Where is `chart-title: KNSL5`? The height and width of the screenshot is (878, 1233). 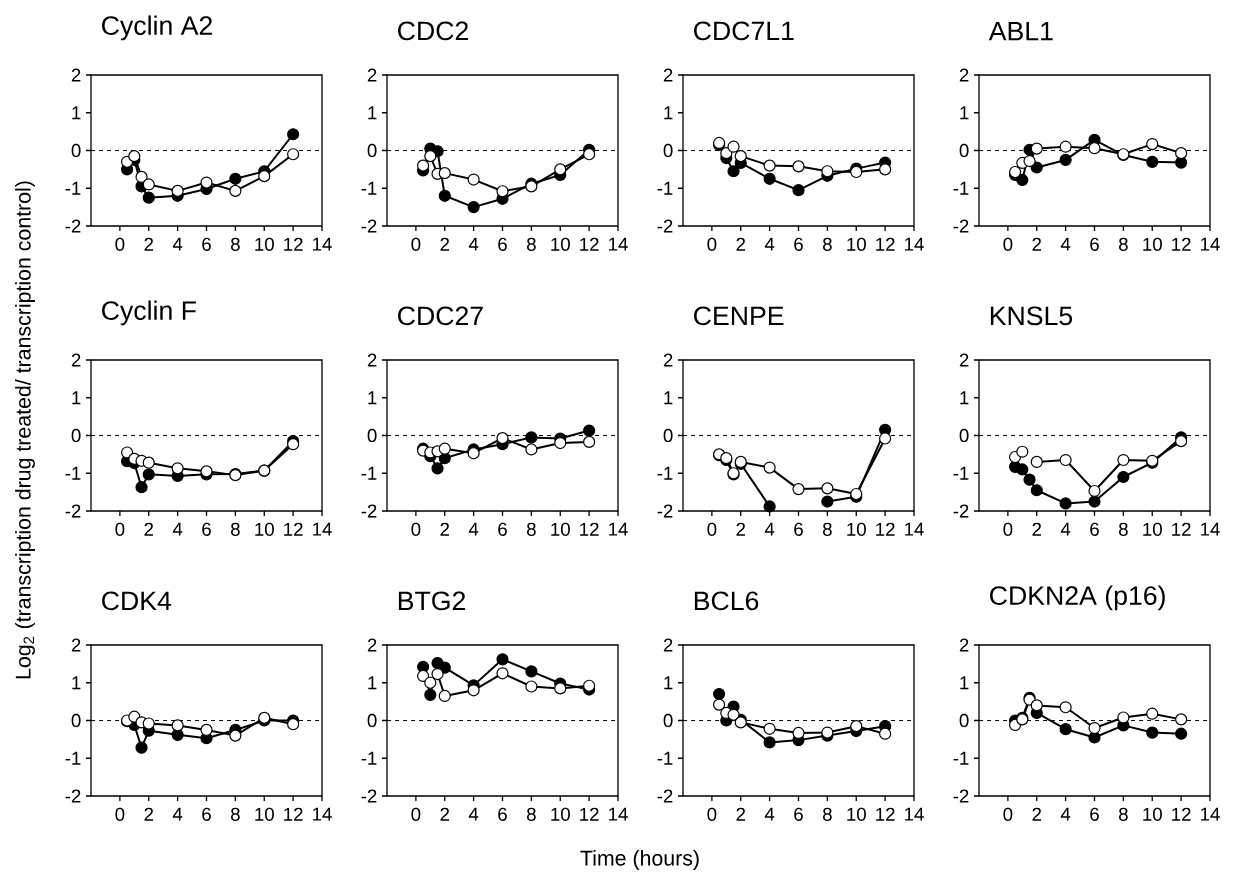
chart-title: KNSL5 is located at coordinates (1031, 316).